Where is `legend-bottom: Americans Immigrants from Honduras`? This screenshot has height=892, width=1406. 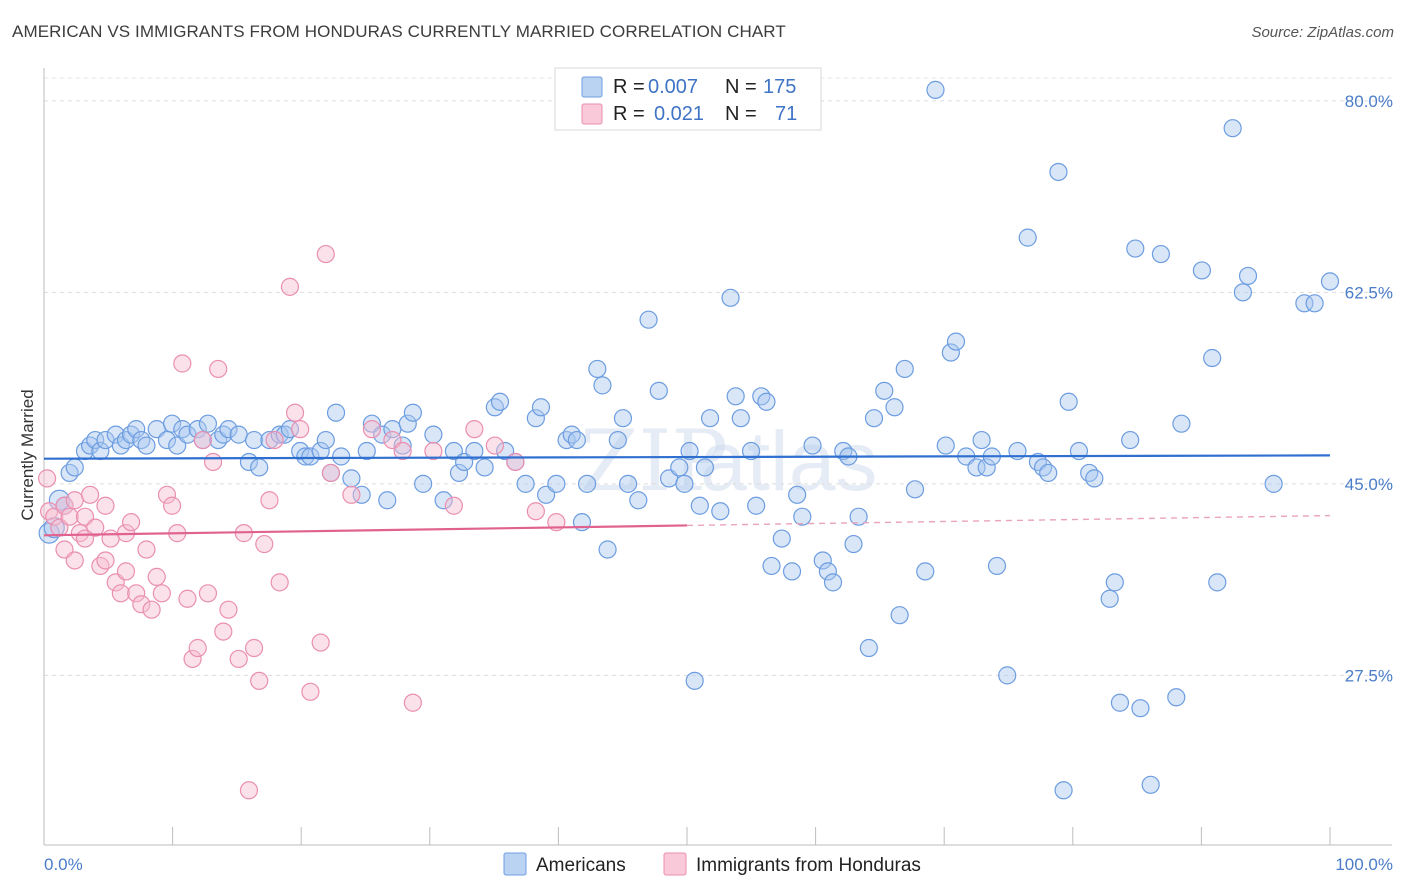
legend-bottom: Americans Immigrants from Honduras is located at coordinates (712, 864).